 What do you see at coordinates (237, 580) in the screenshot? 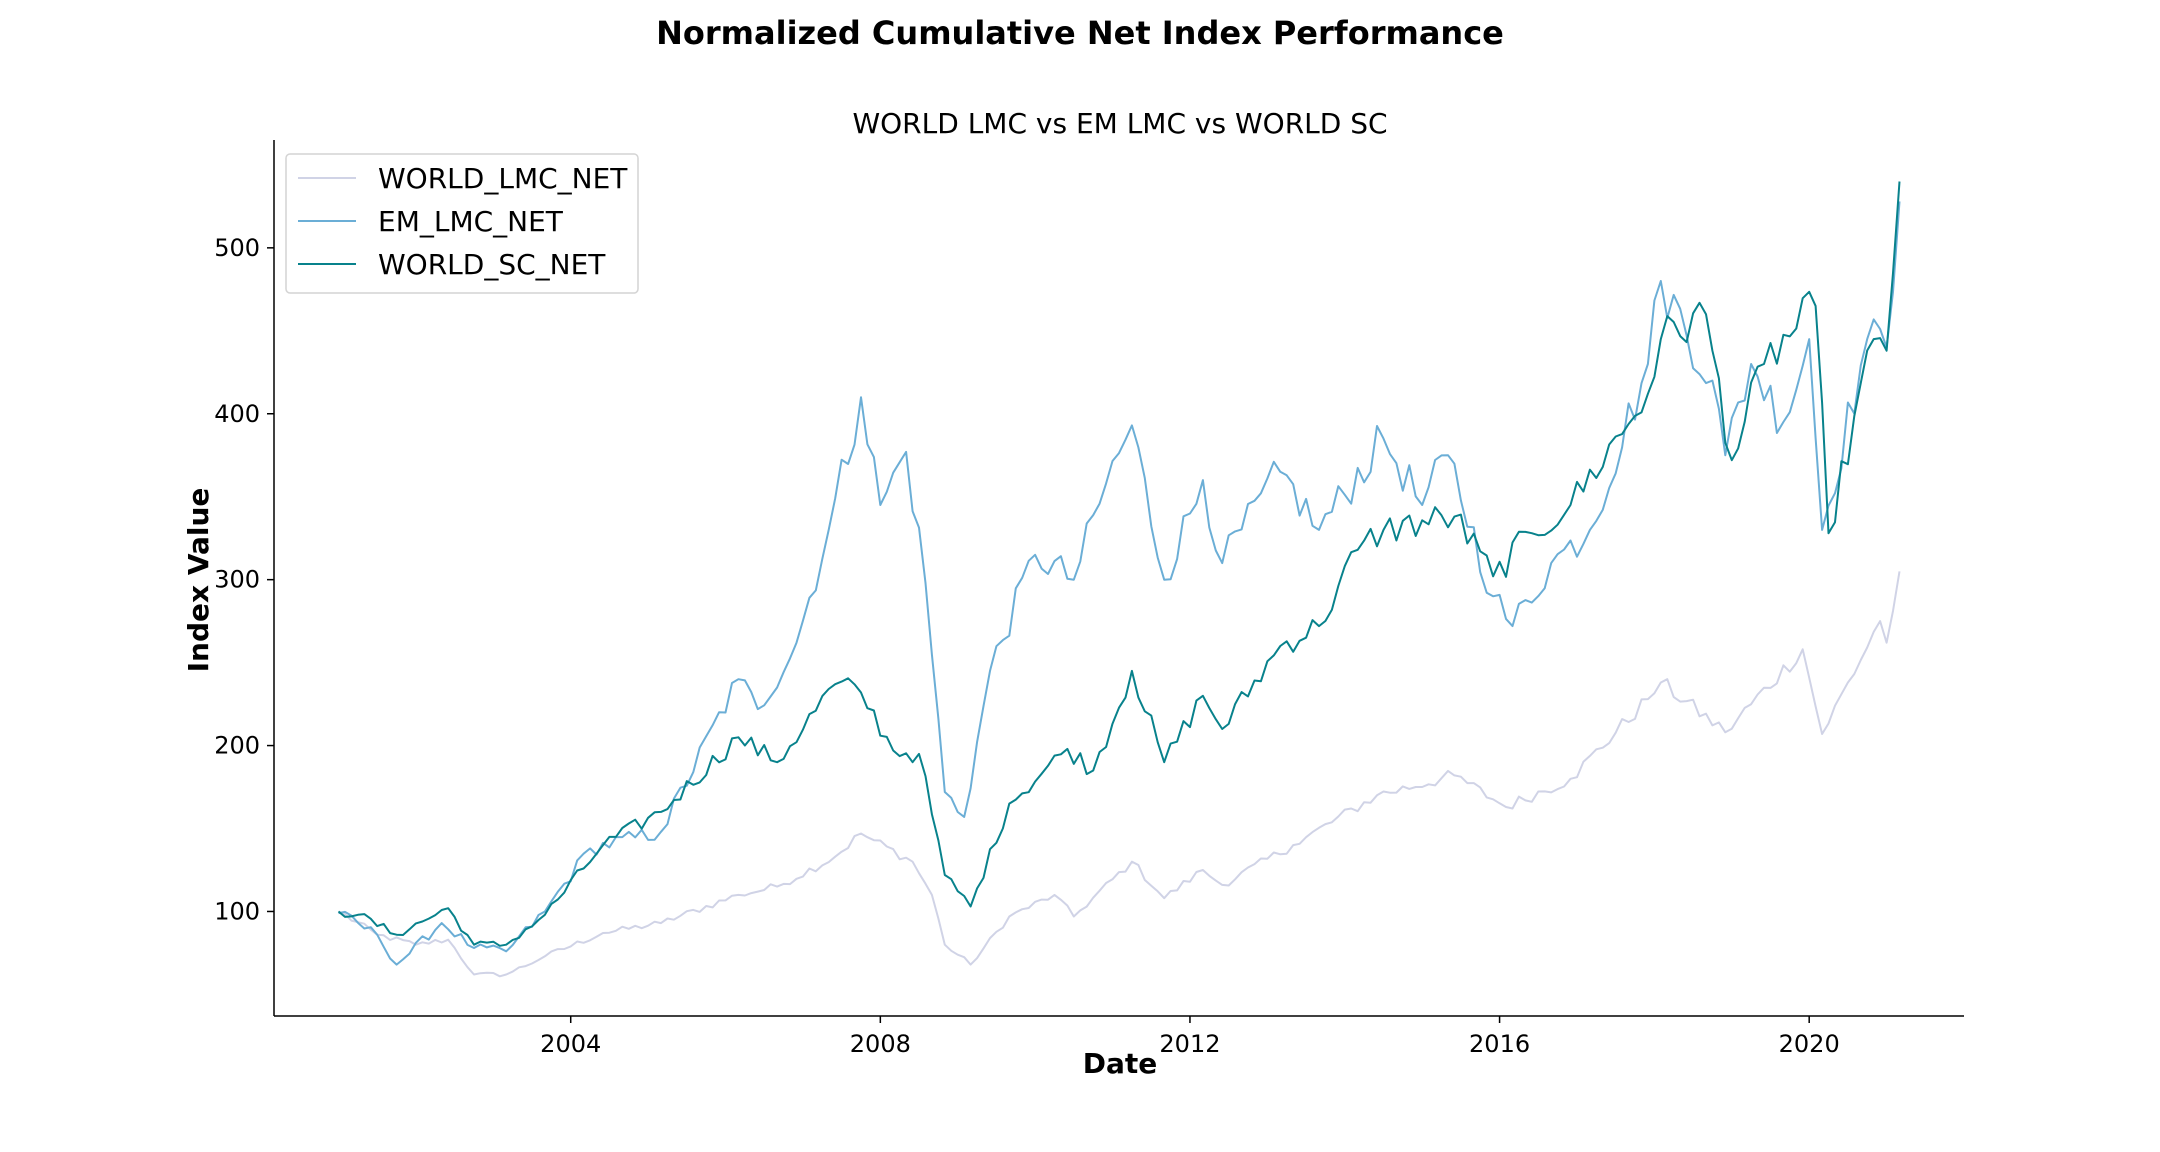
I see `y-tick-label: 300` at bounding box center [237, 580].